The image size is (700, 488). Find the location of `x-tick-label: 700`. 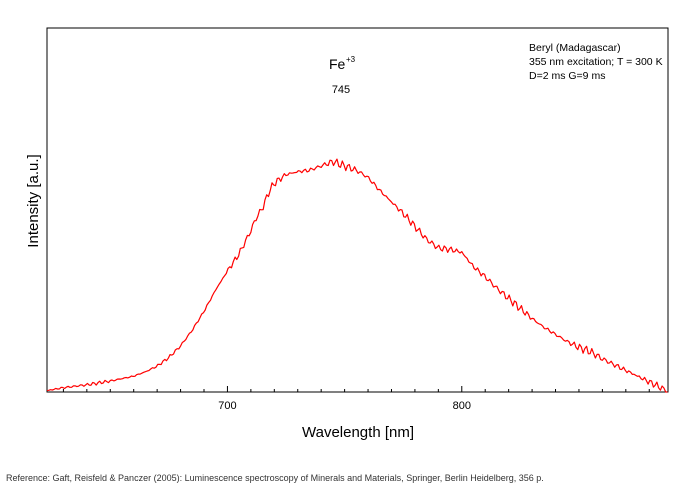

x-tick-label: 700 is located at coordinates (227, 406).